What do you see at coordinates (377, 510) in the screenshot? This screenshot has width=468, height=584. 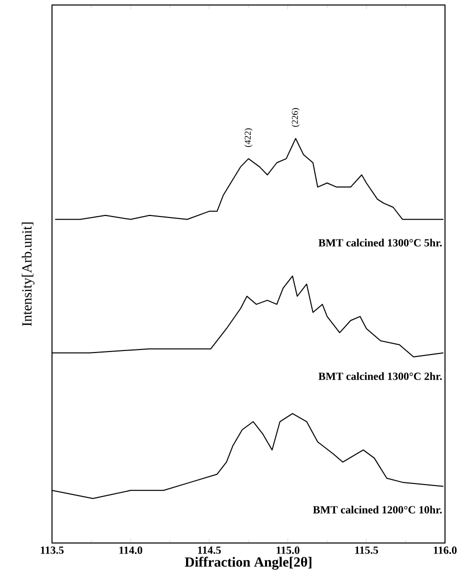 I see `series-label: BMT calcined 1200°C 10hr.` at bounding box center [377, 510].